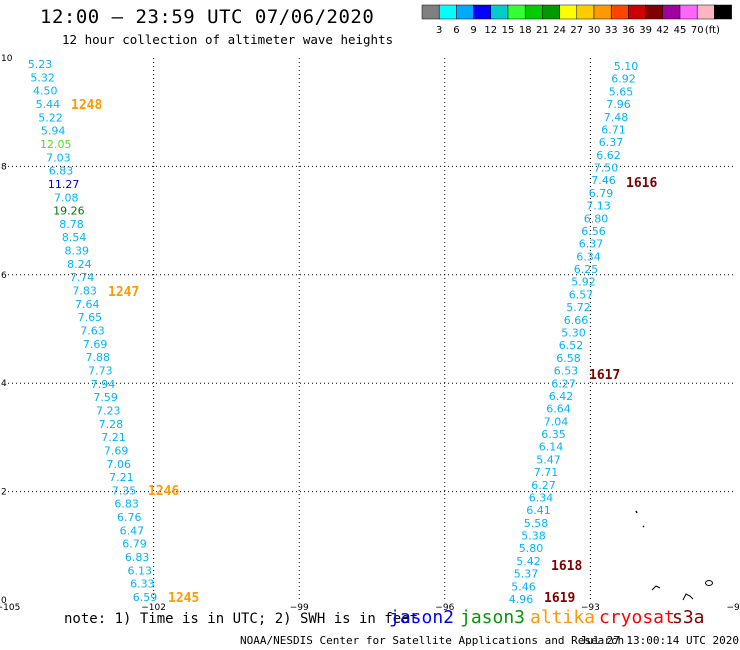 The height and width of the screenshot is (650, 740). I want to click on wave-height-value-left: 11.27, so click(64, 184).